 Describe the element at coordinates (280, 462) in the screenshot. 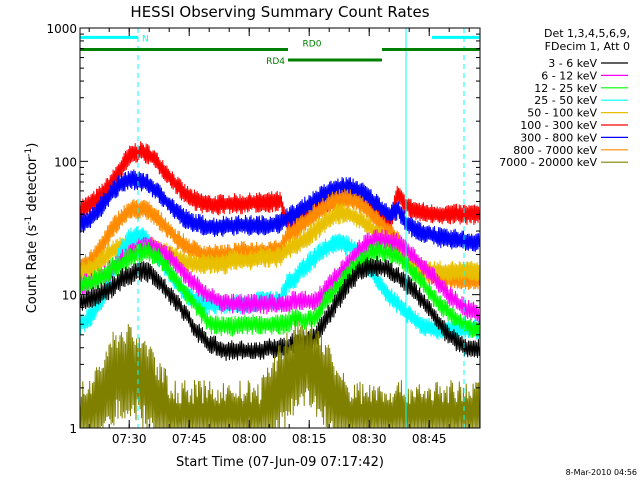

I see `x-axis-label: Start Time (07-Jun-09 07:17:42)` at that location.